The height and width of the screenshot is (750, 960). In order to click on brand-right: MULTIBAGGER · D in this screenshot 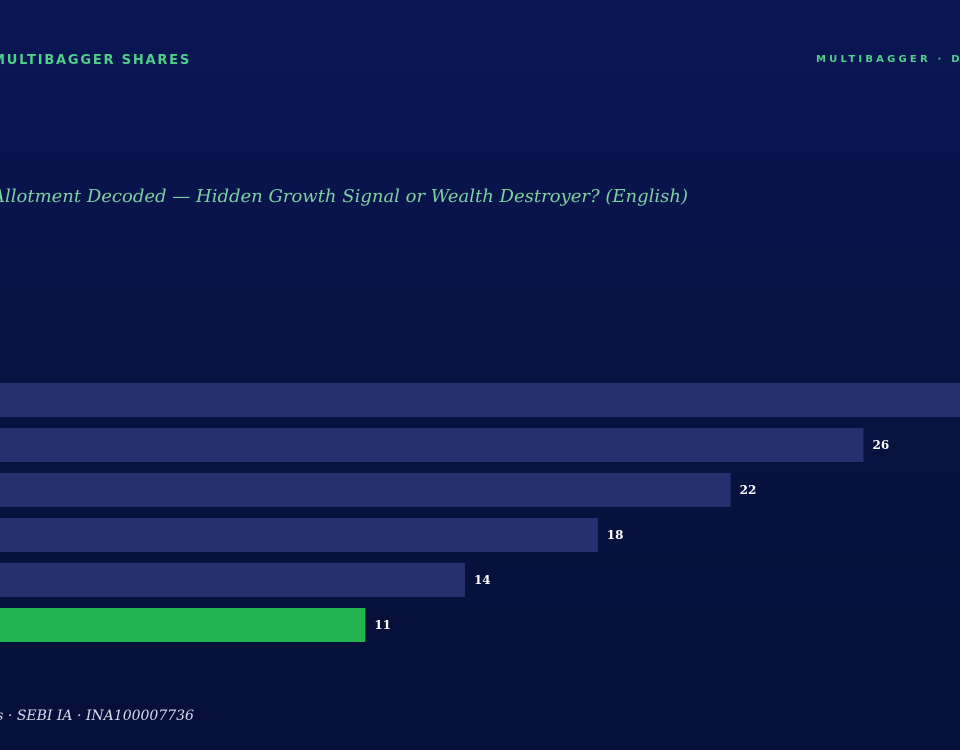, I will do `click(888, 59)`.